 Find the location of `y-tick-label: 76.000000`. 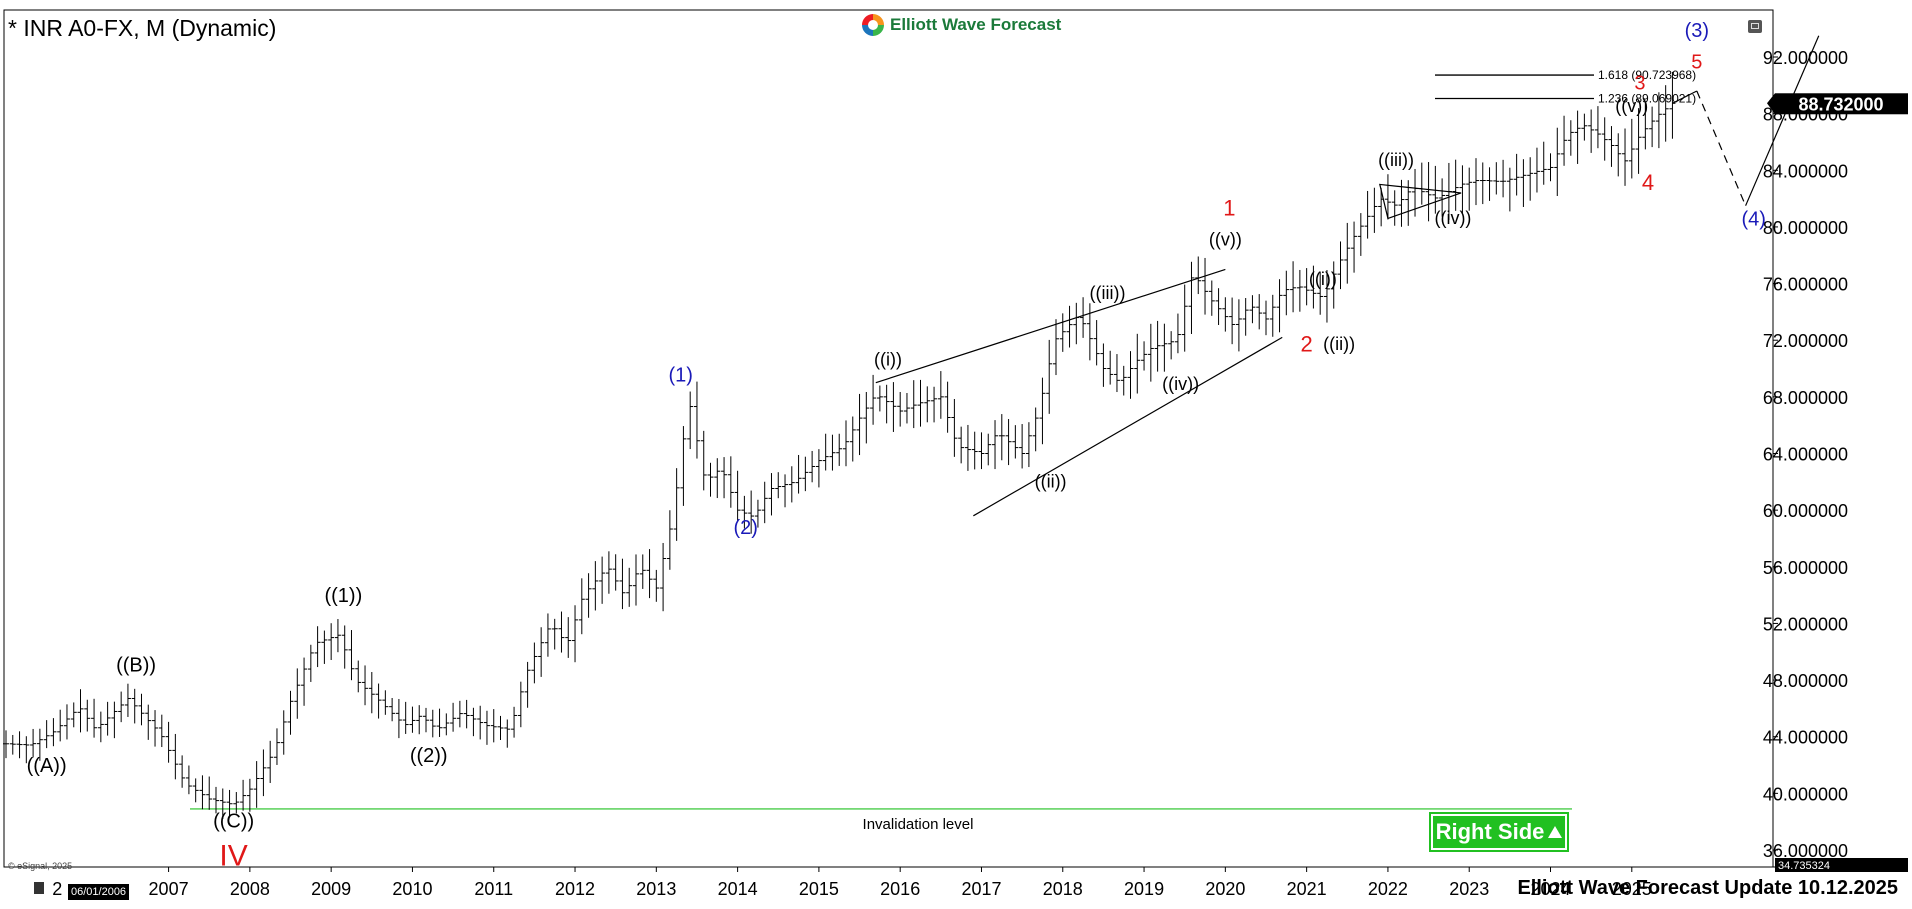

y-tick-label: 76.000000 is located at coordinates (1805, 285).